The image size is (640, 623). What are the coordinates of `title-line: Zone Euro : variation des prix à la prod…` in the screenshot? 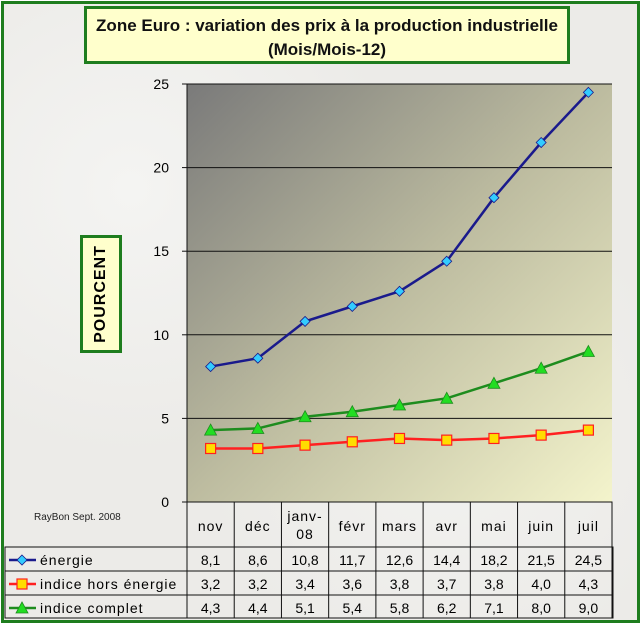 It's located at (327, 25).